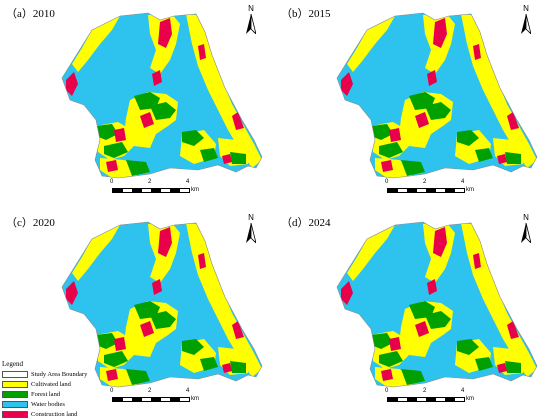 The image size is (550, 419). I want to click on legend-item-water-bodies: Water bodies, so click(56, 404).